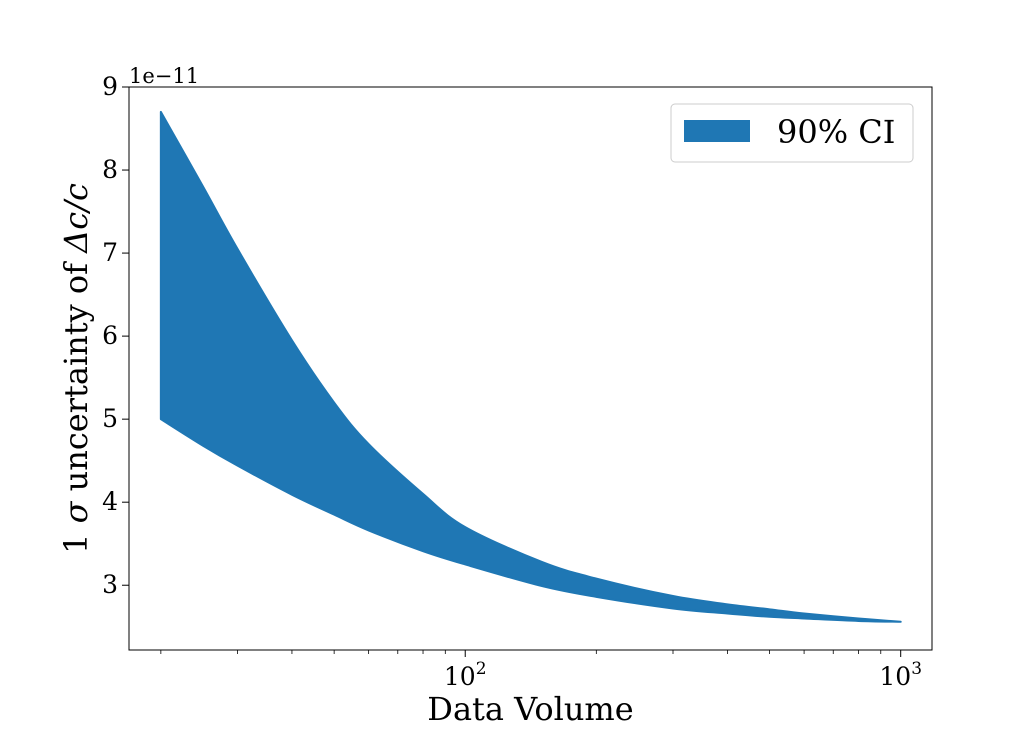 The image size is (1034, 730). Describe the element at coordinates (76, 377) in the screenshot. I see `y-axis-label-middle: uncertainty of` at that location.